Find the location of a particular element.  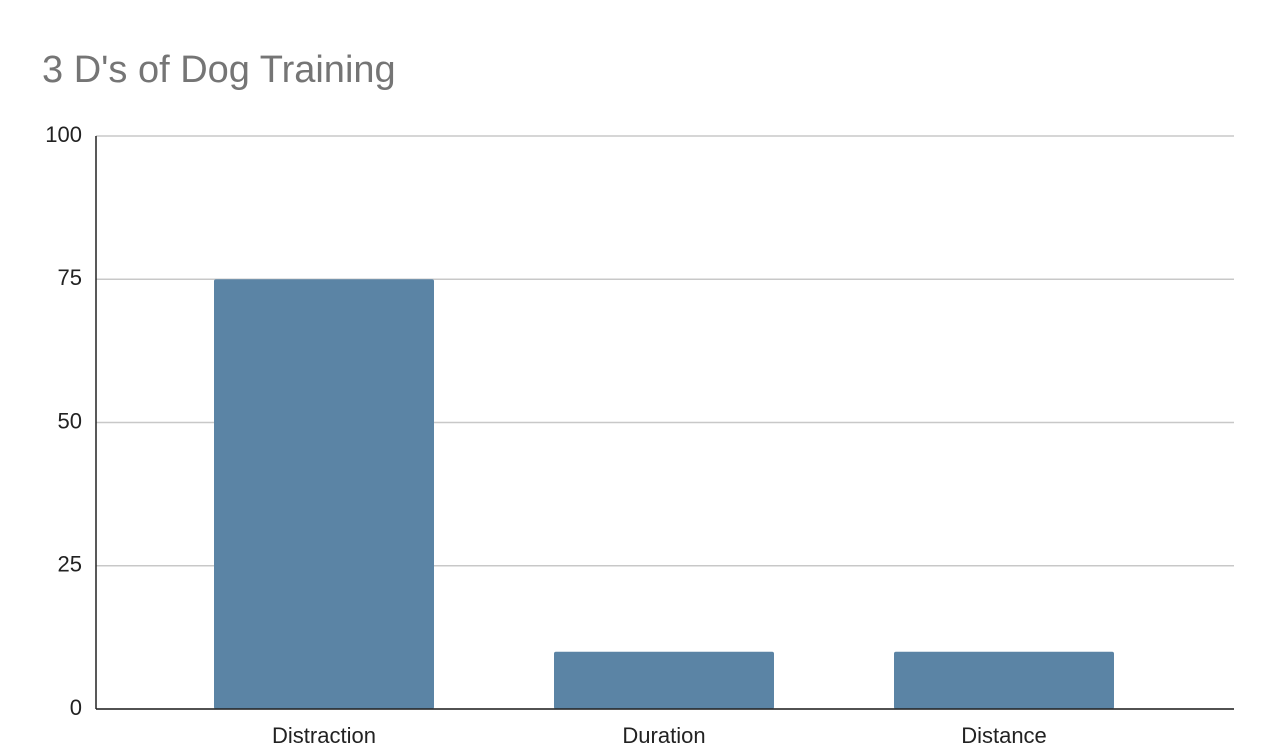

x-tick-label: Distraction is located at coordinates (324, 735).